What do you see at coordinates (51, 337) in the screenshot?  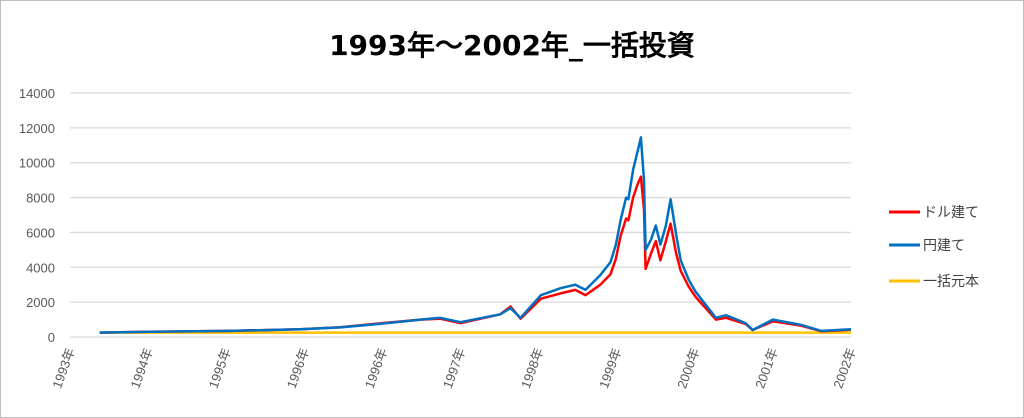 I see `y-tick-label: 0` at bounding box center [51, 337].